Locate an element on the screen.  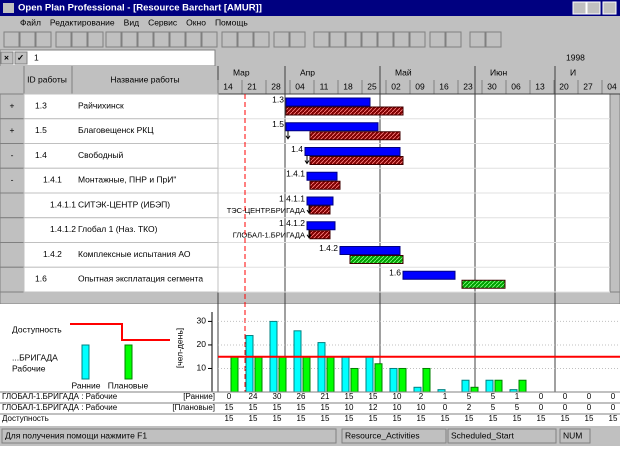
column-header: ID работы is located at coordinates (47, 79).